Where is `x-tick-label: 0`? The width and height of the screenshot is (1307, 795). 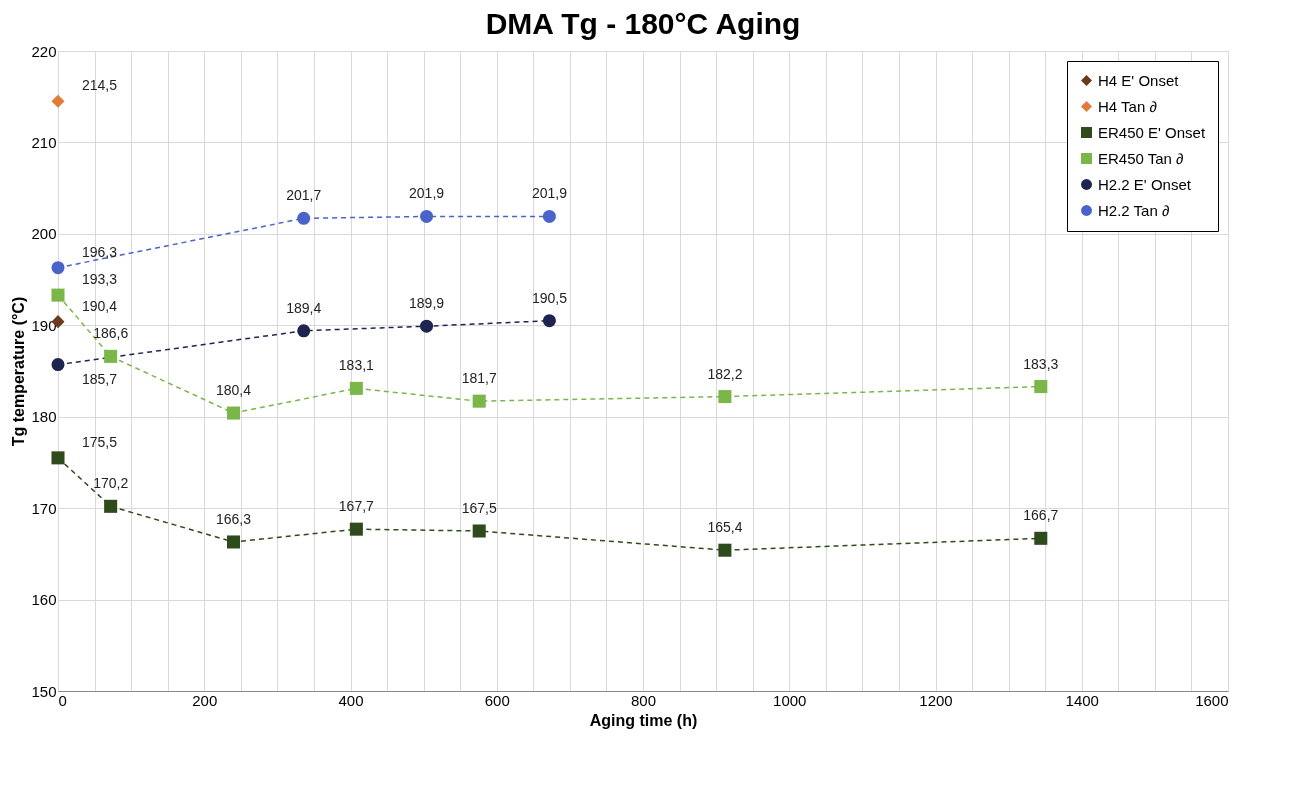
x-tick-label: 0 is located at coordinates (62, 700).